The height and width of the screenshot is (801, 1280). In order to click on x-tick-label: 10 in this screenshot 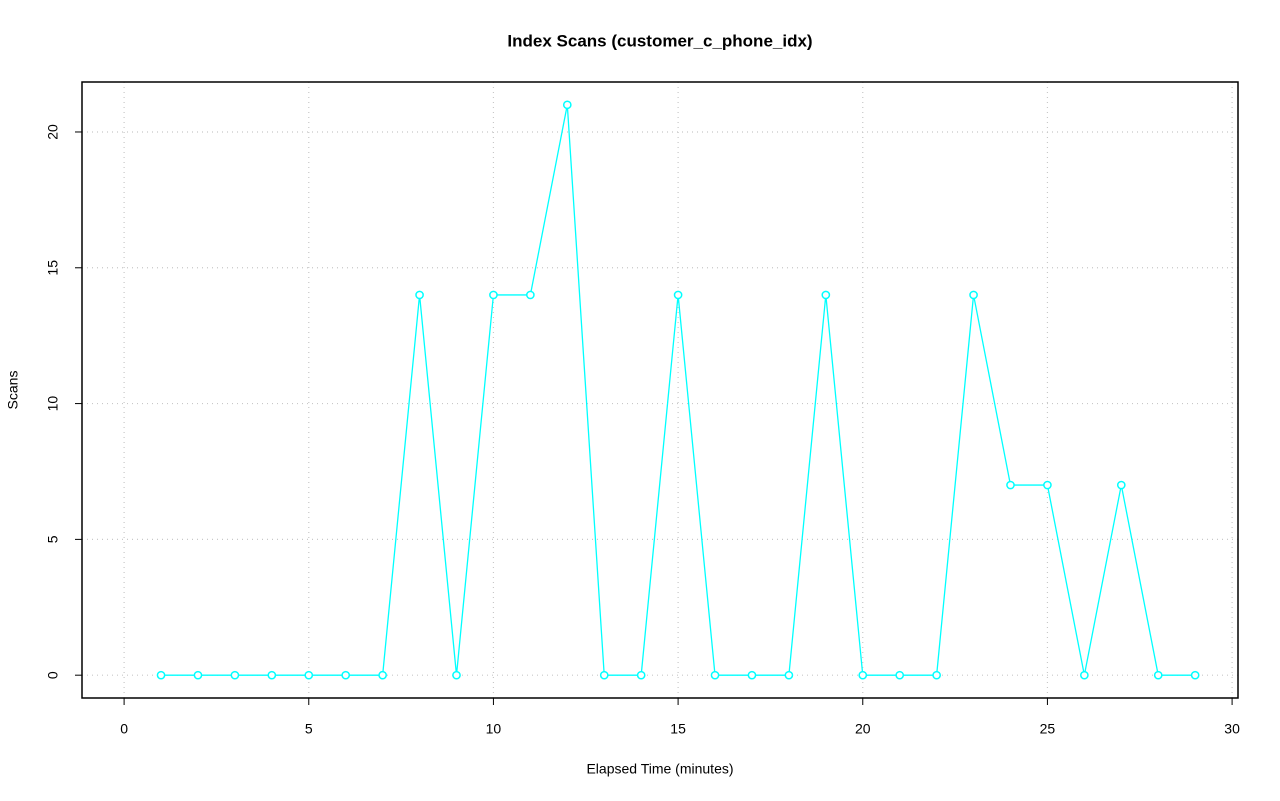, I will do `click(494, 729)`.